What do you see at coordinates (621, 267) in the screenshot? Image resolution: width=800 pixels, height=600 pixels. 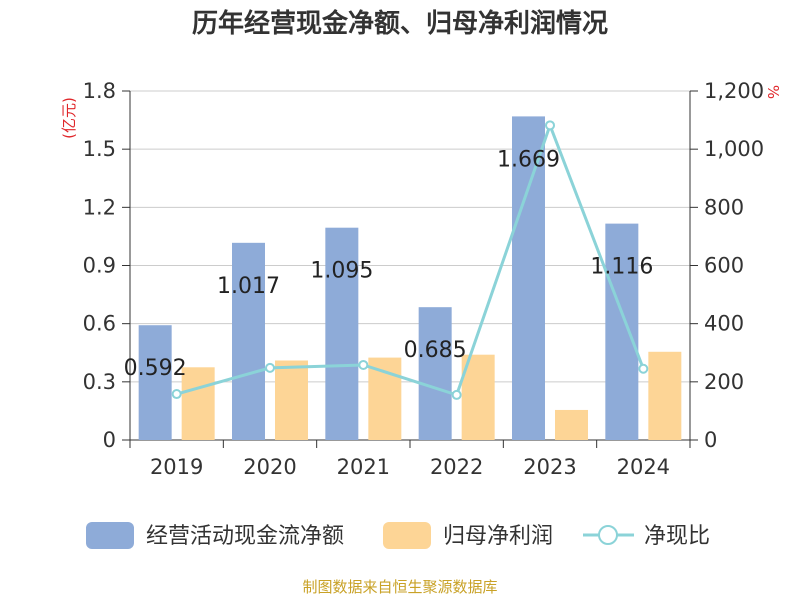 I see `data-label: 1.116` at bounding box center [621, 267].